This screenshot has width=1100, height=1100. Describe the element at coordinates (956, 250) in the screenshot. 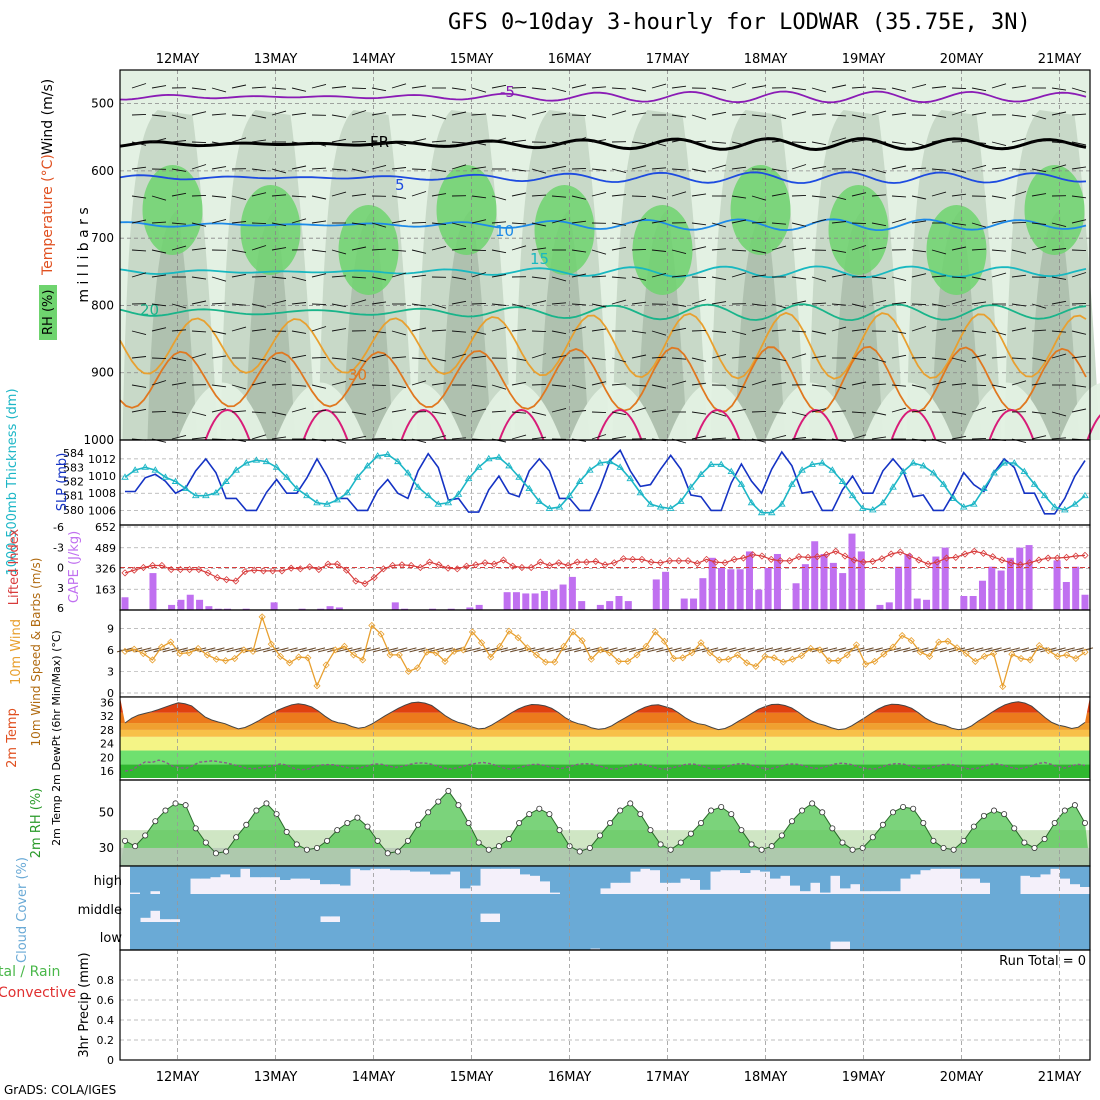

I see `rh-high-blob` at that location.